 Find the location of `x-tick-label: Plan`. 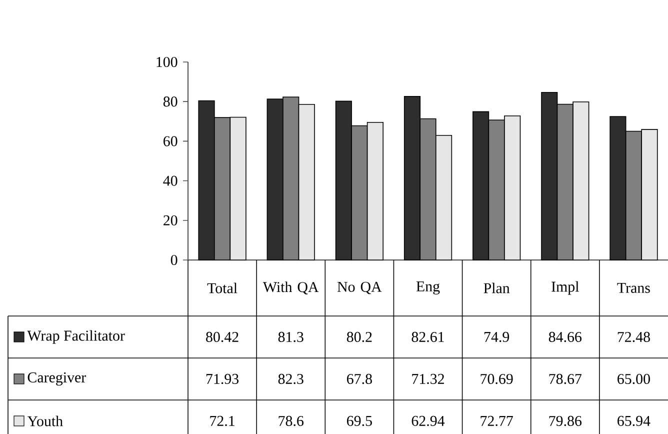

x-tick-label: Plan is located at coordinates (497, 288).